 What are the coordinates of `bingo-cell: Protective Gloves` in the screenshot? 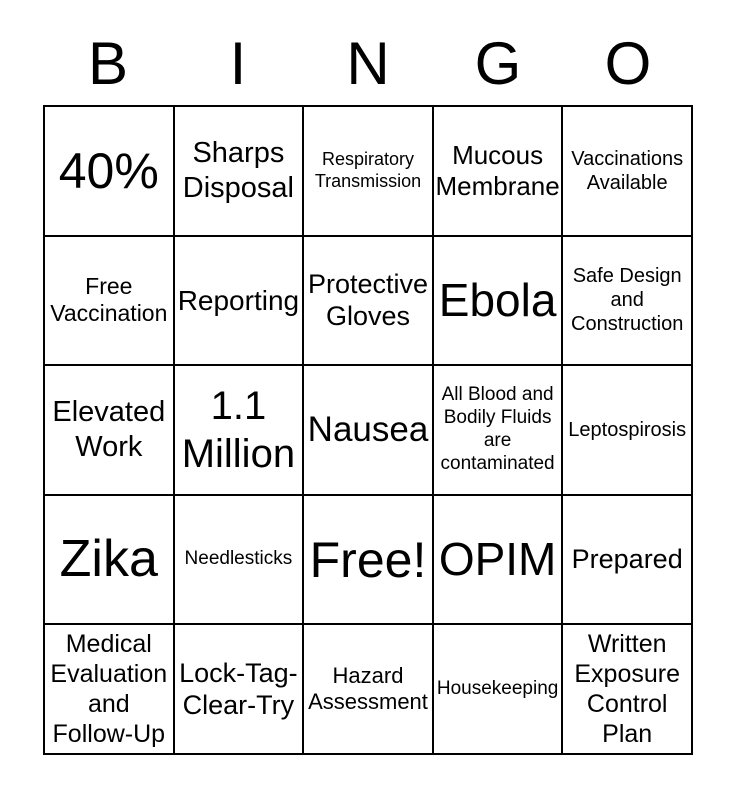 It's located at (368, 300).